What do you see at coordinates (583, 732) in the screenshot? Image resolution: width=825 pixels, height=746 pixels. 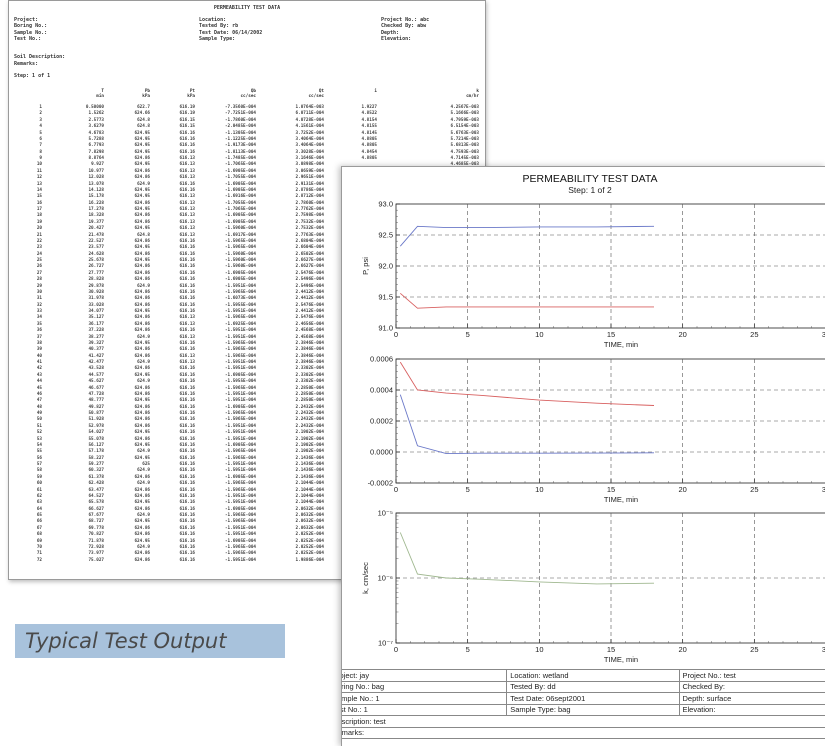 I see `info-row: Remarks:` at bounding box center [583, 732].